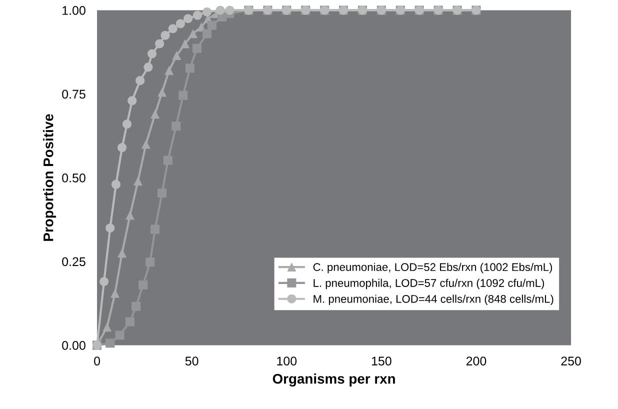 The height and width of the screenshot is (409, 618). What do you see at coordinates (74, 178) in the screenshot?
I see `y-tick-label: 0.50` at bounding box center [74, 178].